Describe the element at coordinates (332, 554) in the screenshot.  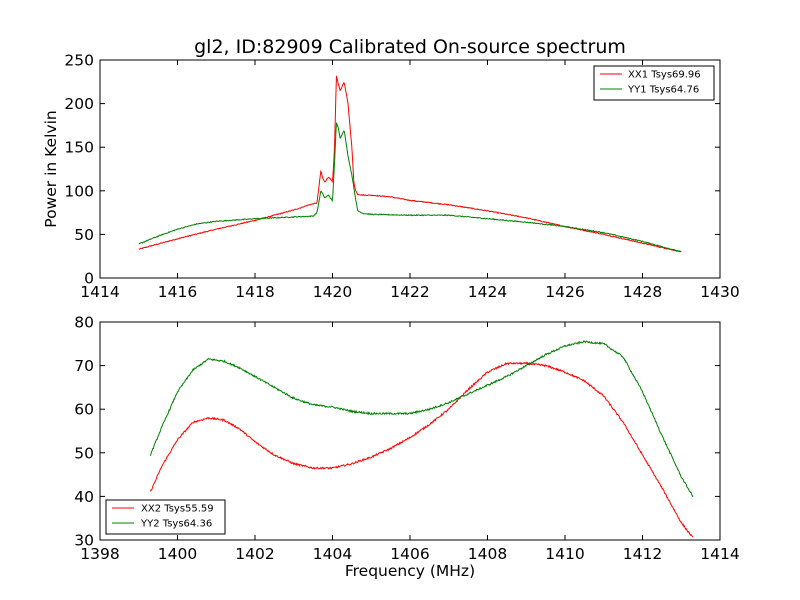
I see `bottom-xtick-label: 1404` at that location.